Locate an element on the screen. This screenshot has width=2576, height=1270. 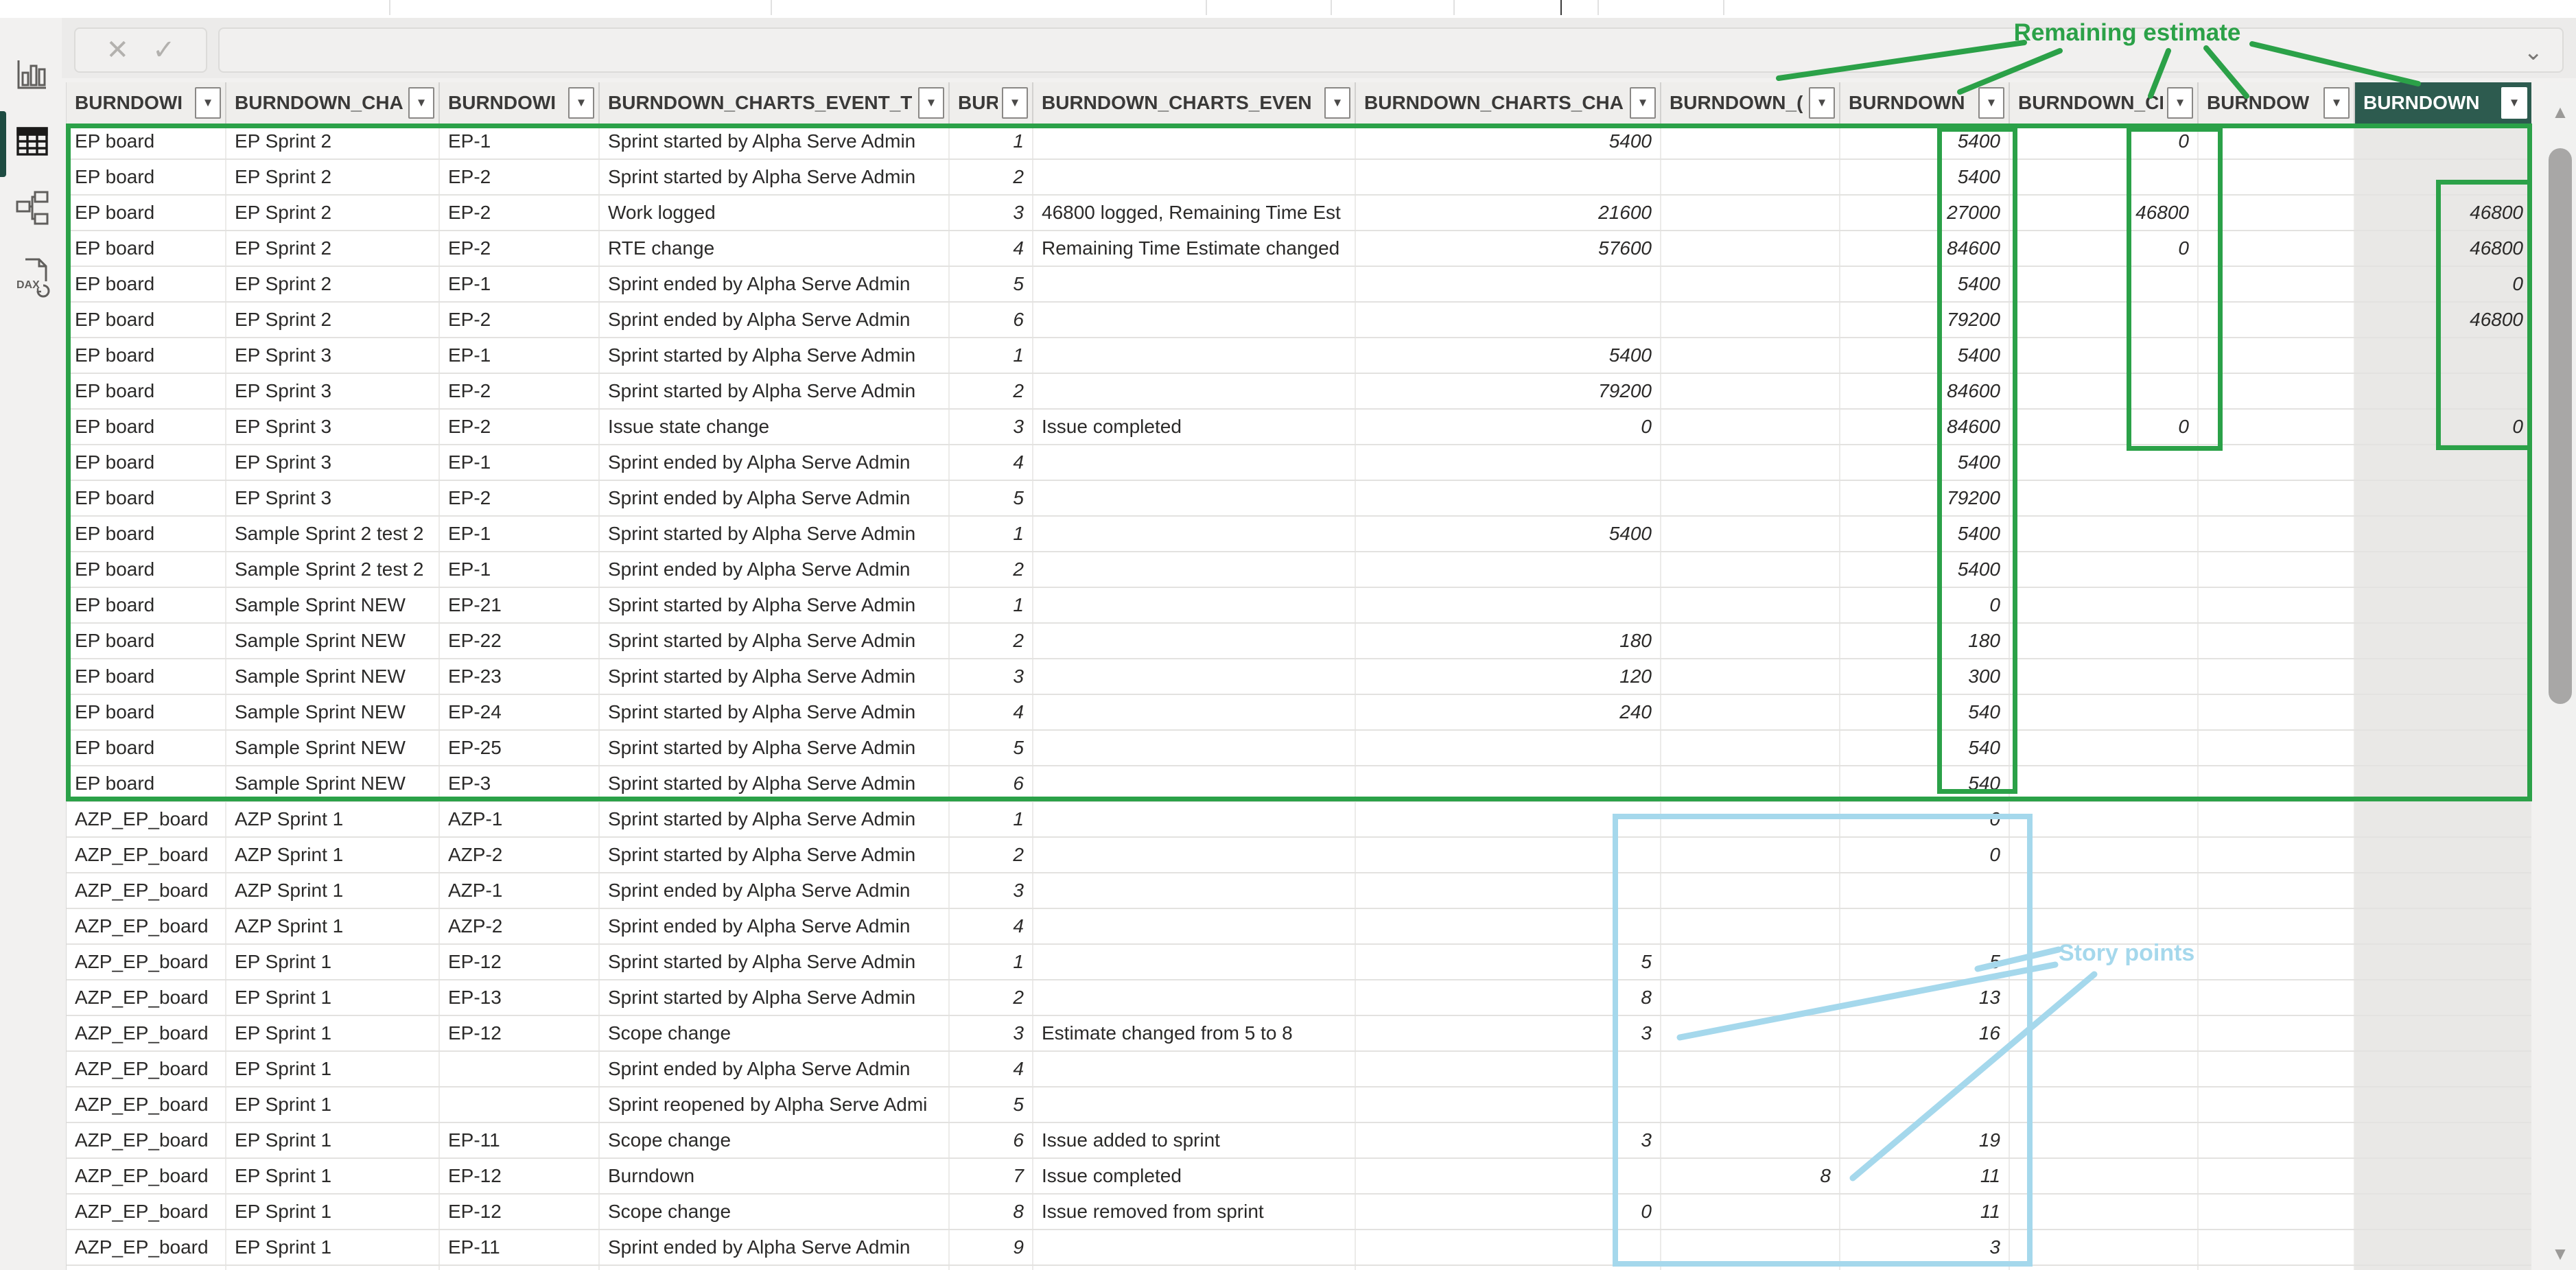
table-cell: EP Sprint 1 is located at coordinates (333, 998).